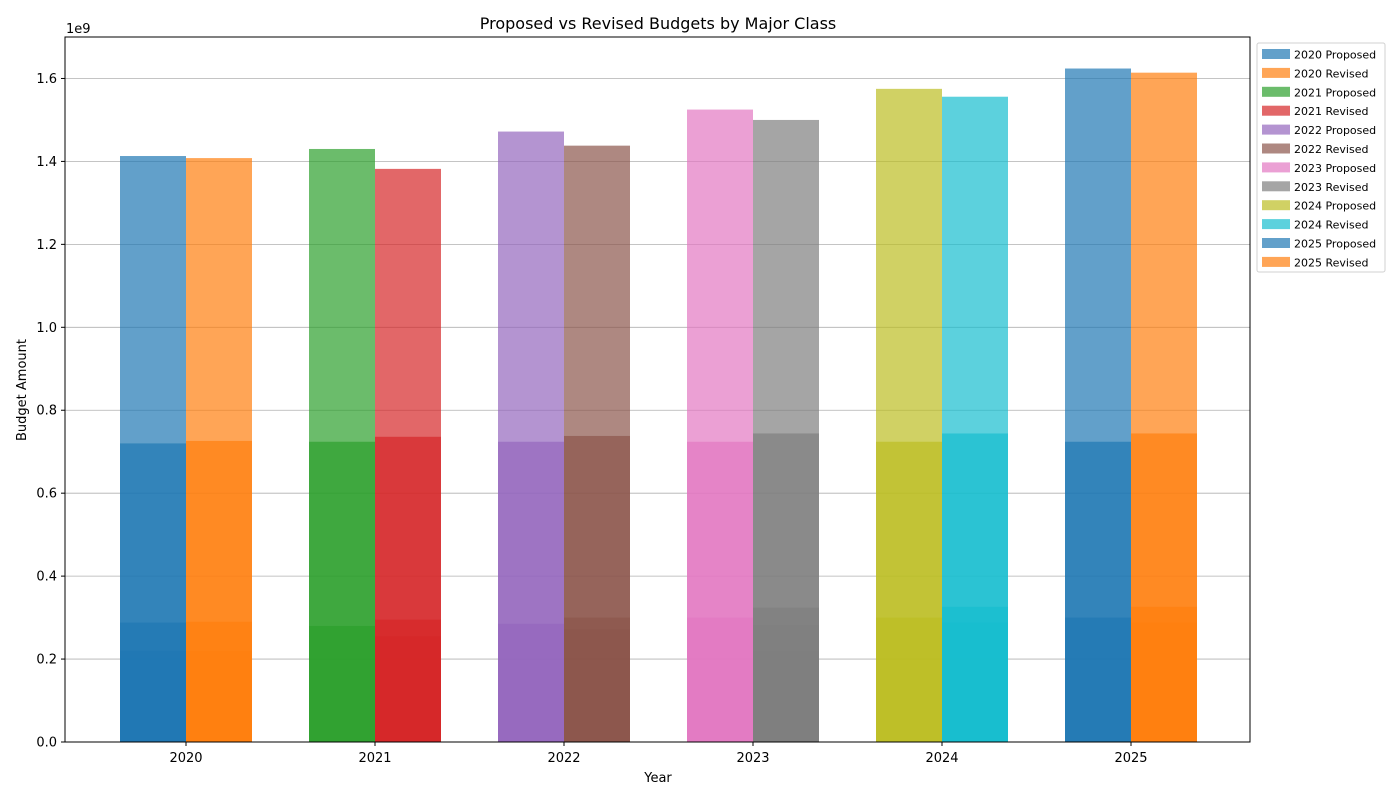 This screenshot has height=800, width=1400. Describe the element at coordinates (46, 743) in the screenshot. I see `y-tick-label: 0.0` at that location.